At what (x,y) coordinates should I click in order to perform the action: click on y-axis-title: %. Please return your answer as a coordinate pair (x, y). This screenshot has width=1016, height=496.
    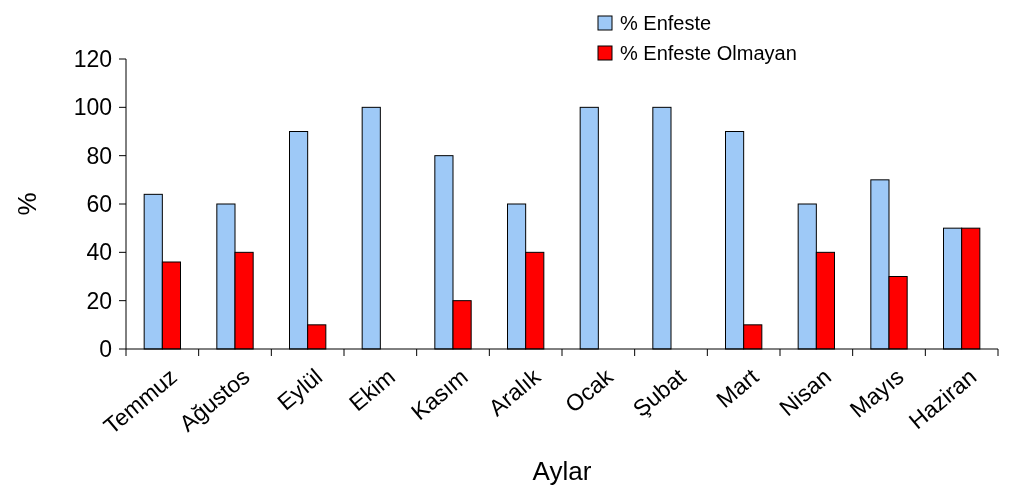
    Looking at the image, I should click on (27, 204).